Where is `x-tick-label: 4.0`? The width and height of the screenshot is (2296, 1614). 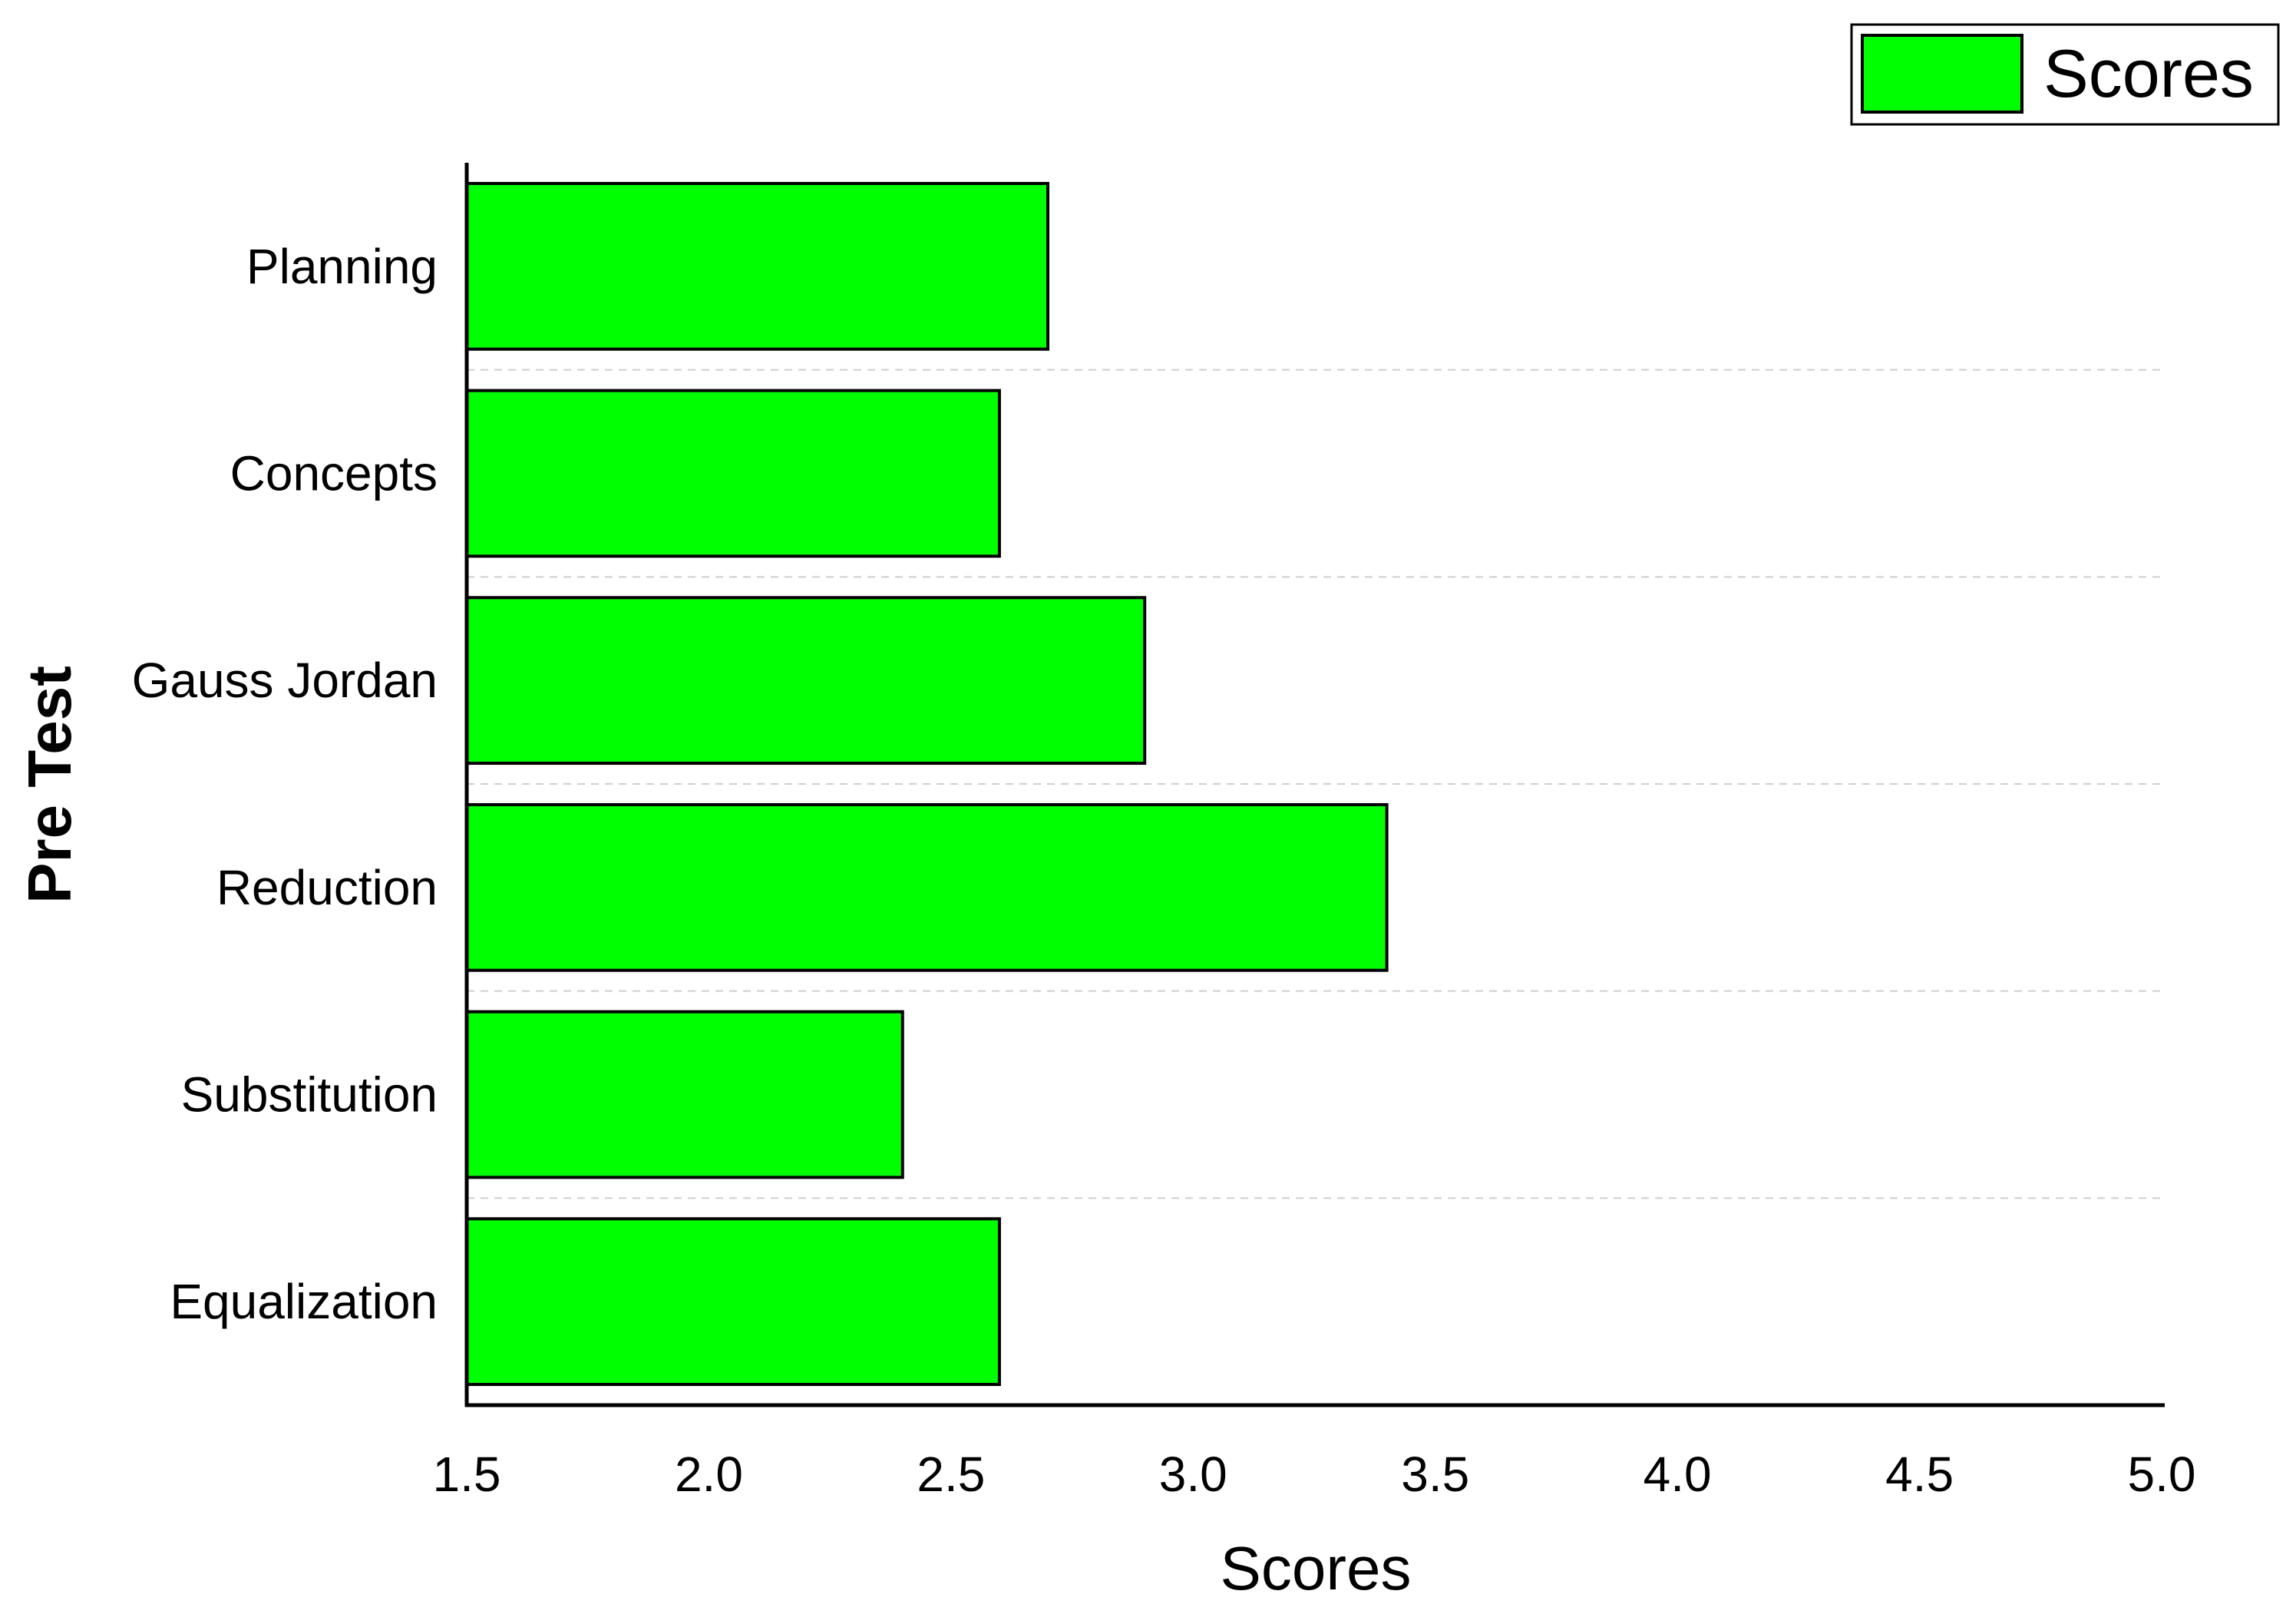
x-tick-label: 4.0 is located at coordinates (1678, 1474).